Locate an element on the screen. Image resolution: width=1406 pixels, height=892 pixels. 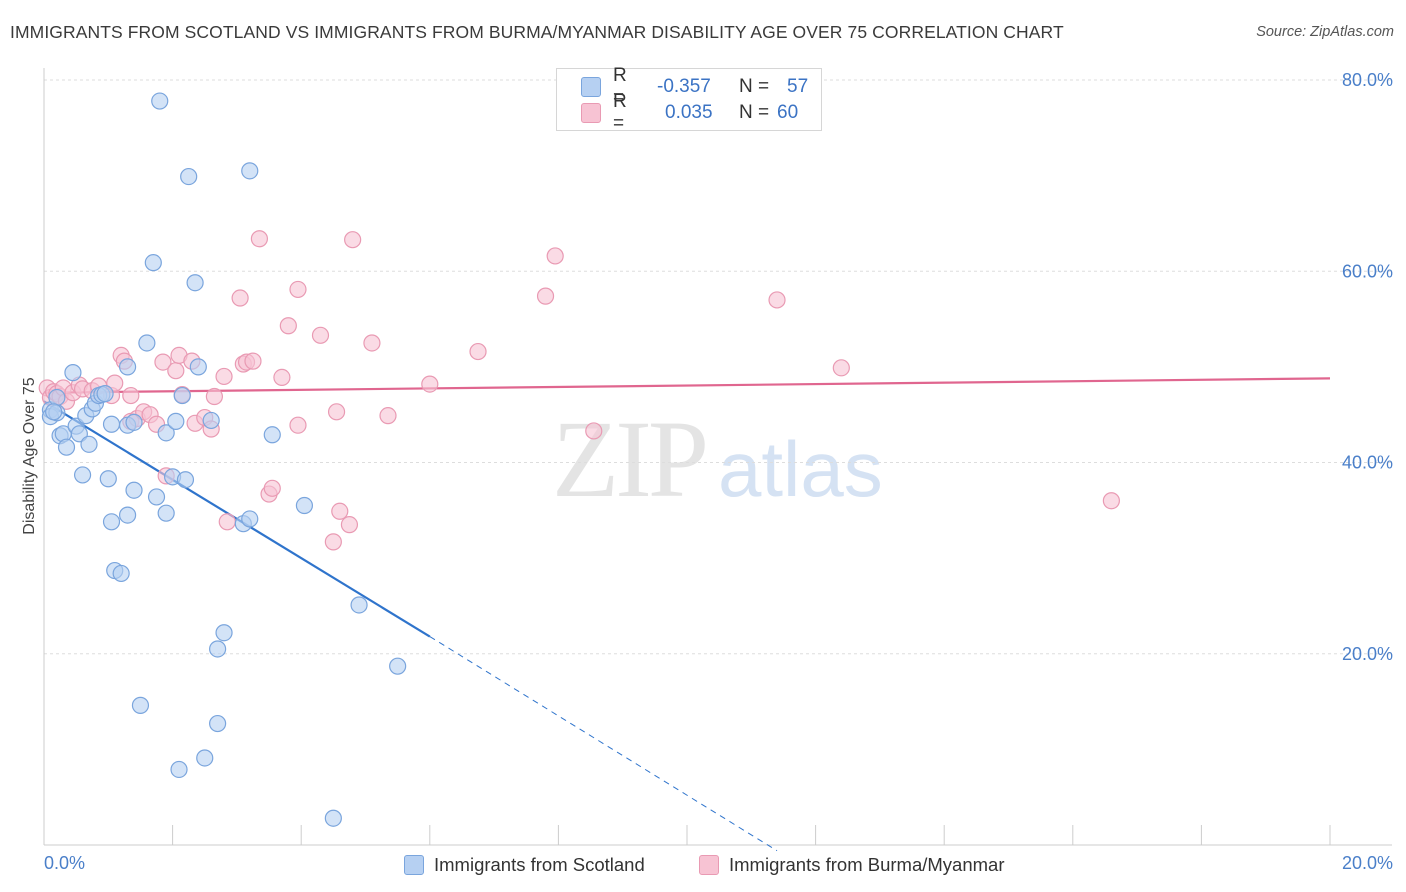
stats-legend: R = -0.357 N = 57 R = 0.035 N = 60 is located at coordinates (689, 99).